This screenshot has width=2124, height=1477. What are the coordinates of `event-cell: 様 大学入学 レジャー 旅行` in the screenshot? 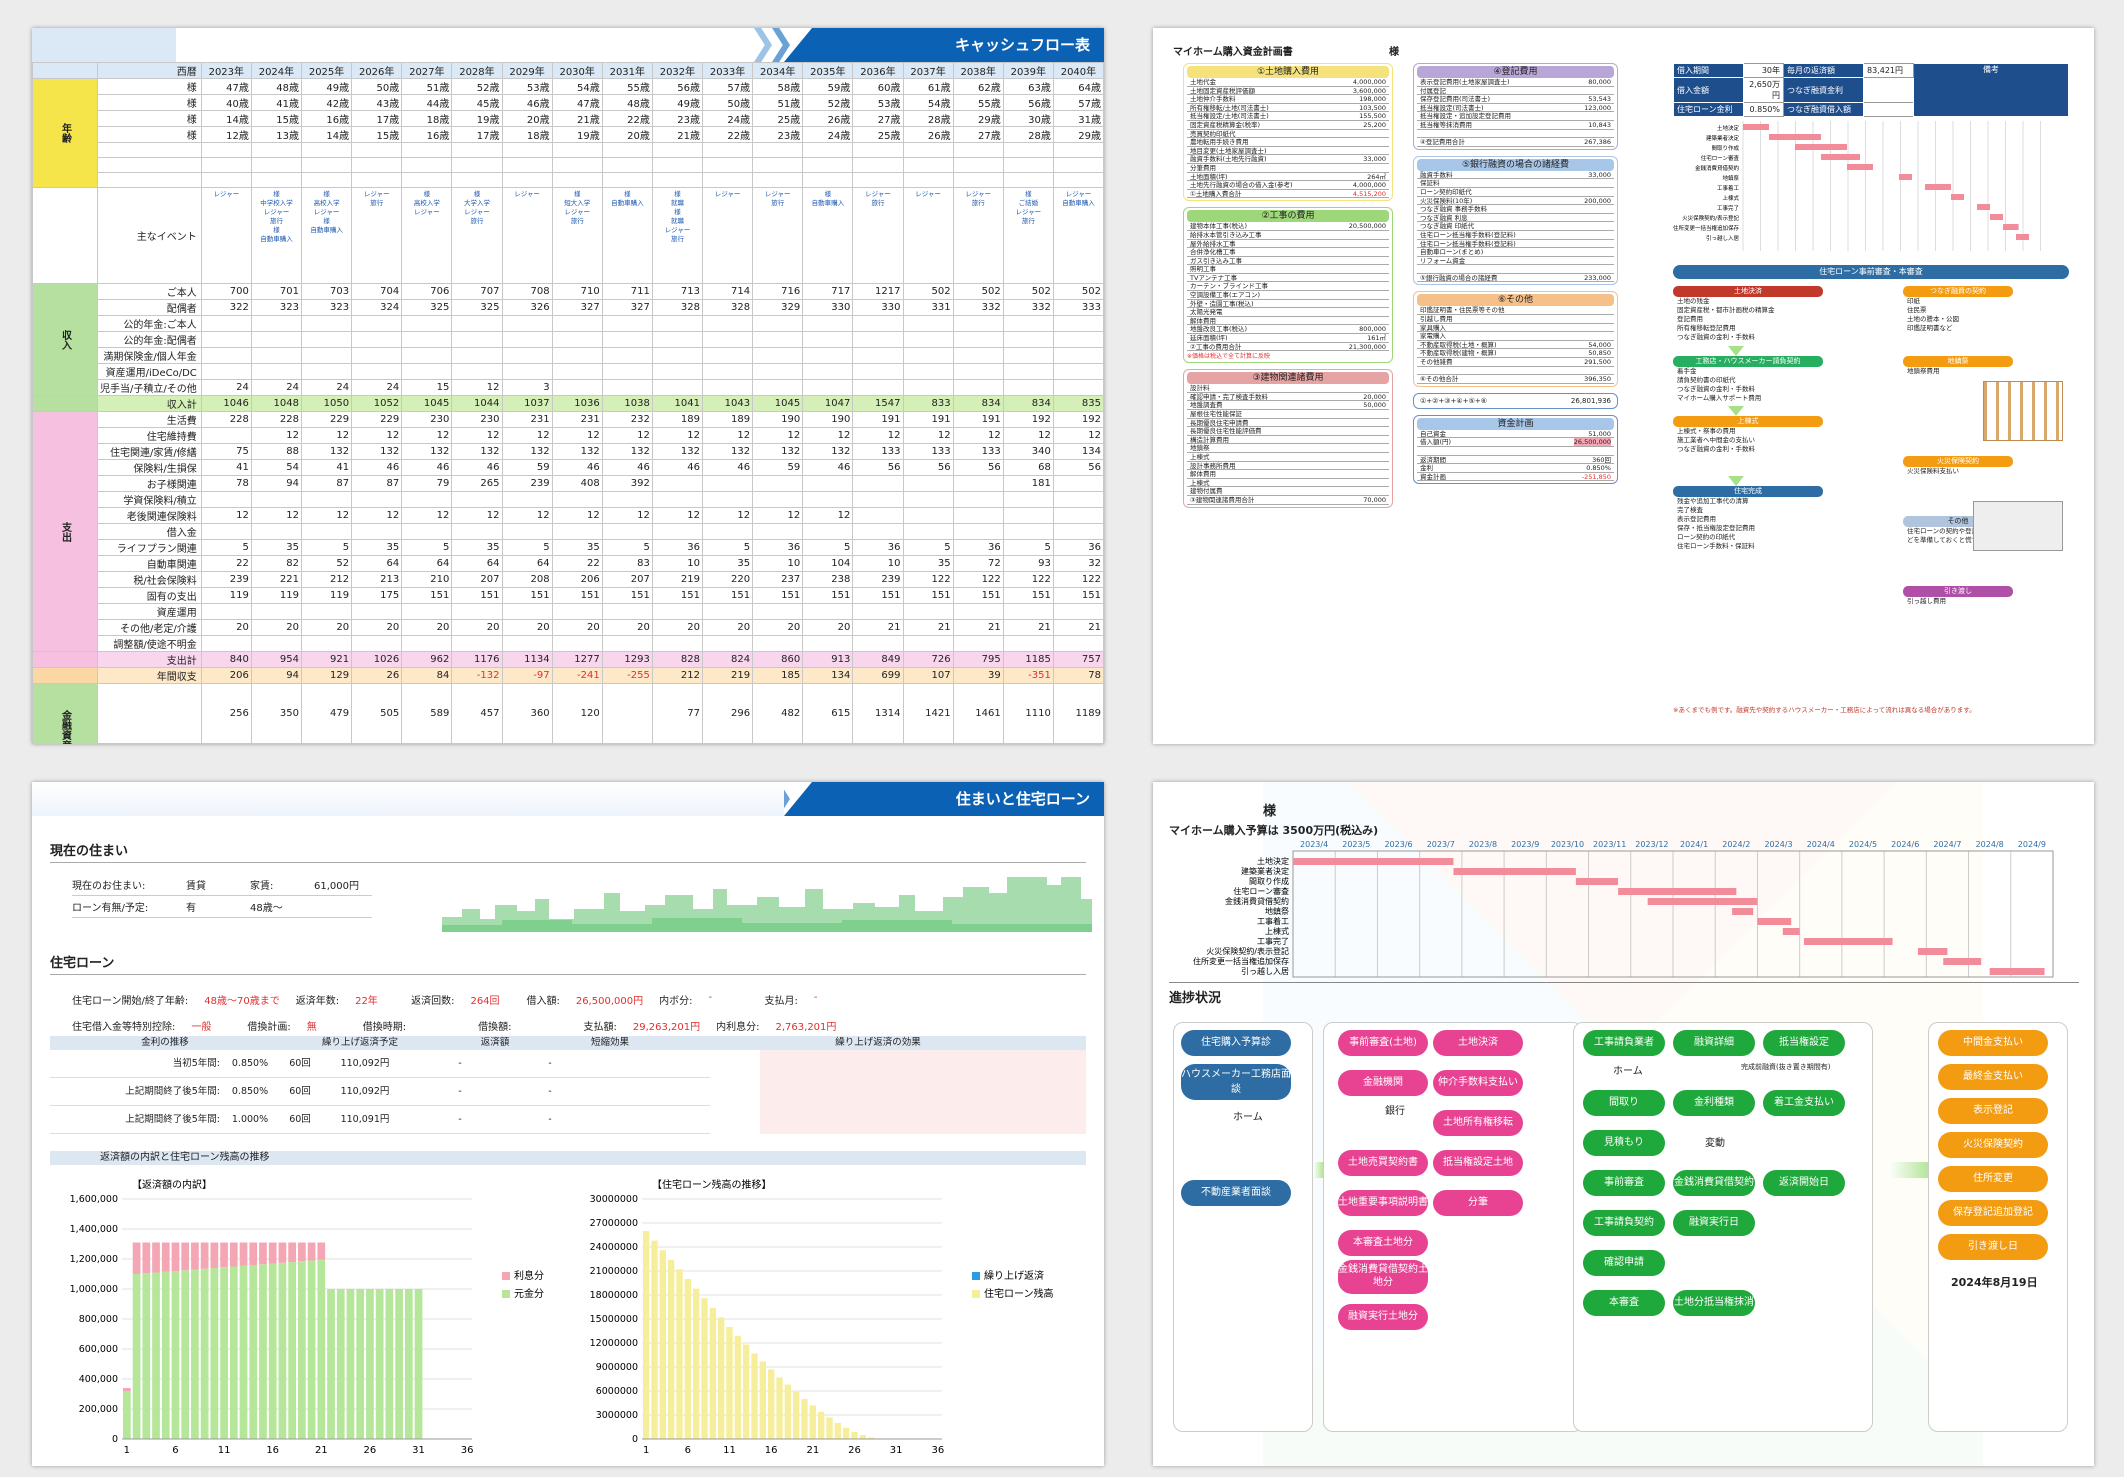 It's located at (477, 235).